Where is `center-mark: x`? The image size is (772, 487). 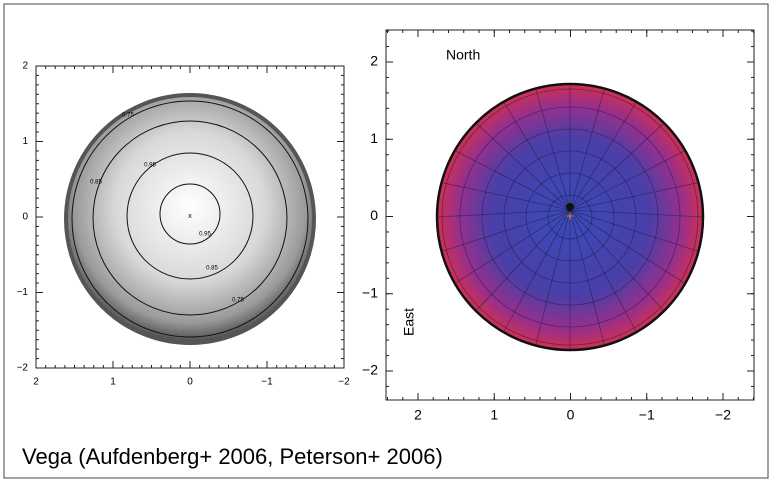 center-mark: x is located at coordinates (190, 216).